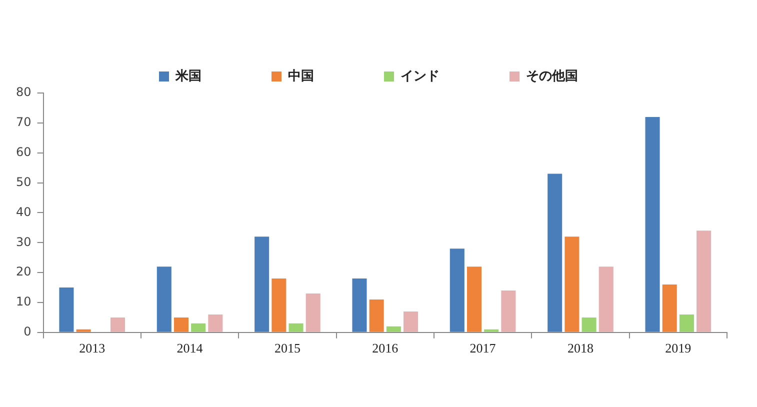  Describe the element at coordinates (24, 241) in the screenshot. I see `y-tick-label: 30` at that location.